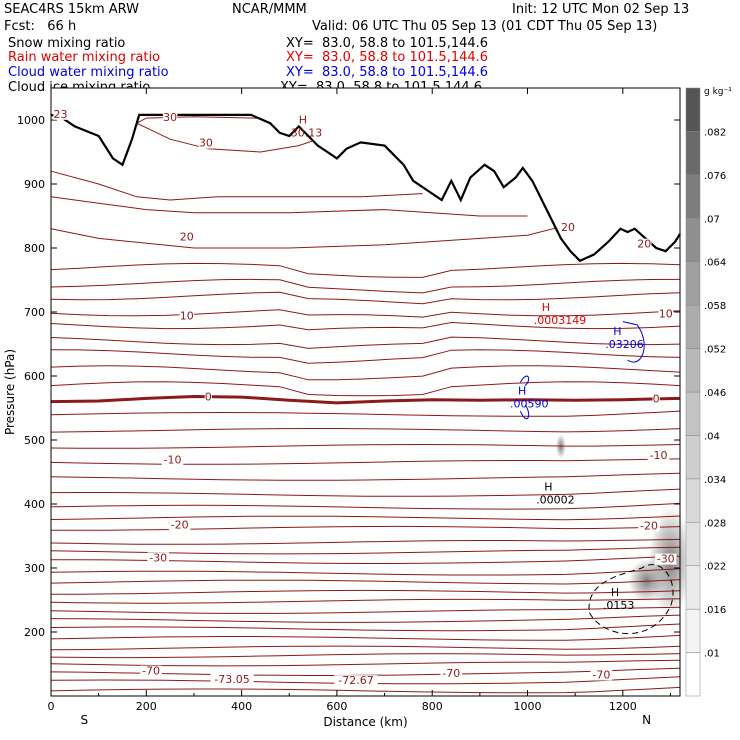 This screenshot has width=740, height=740. What do you see at coordinates (715, 567) in the screenshot?
I see `colorbar-label: .022` at bounding box center [715, 567].